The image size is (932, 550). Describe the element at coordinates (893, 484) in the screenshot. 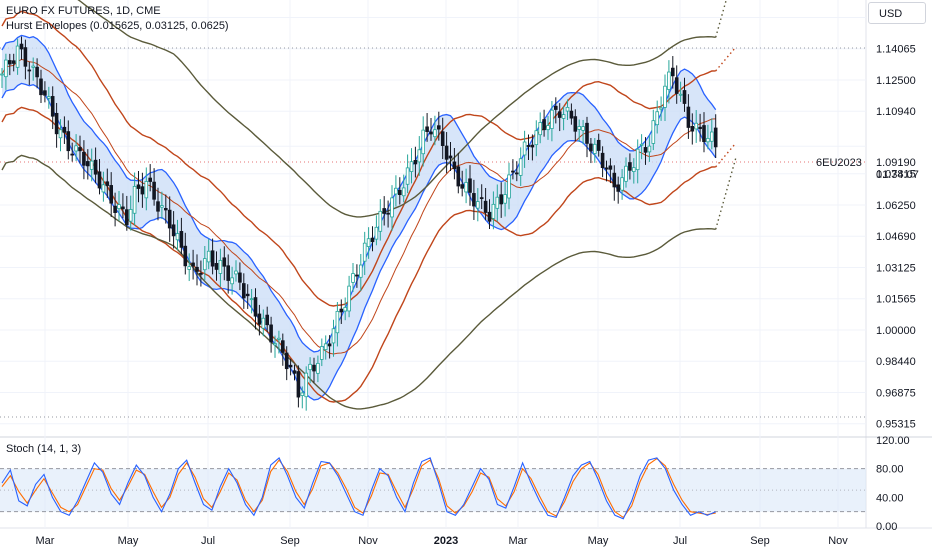

I see `stoch-axis: 120.00 80.00 40.00 0.00` at that location.